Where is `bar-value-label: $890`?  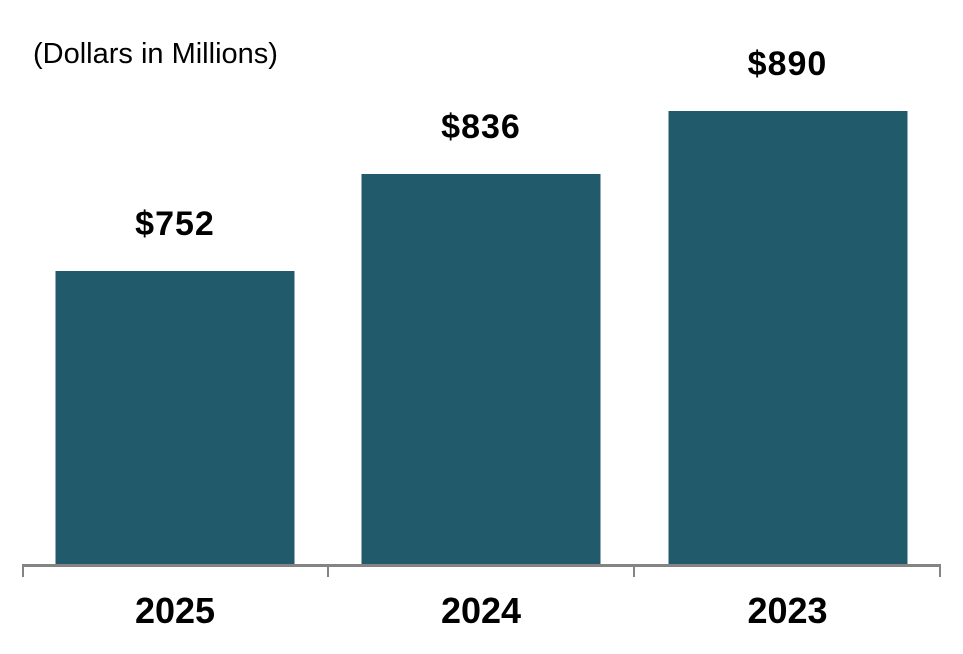 bar-value-label: $890 is located at coordinates (787, 64).